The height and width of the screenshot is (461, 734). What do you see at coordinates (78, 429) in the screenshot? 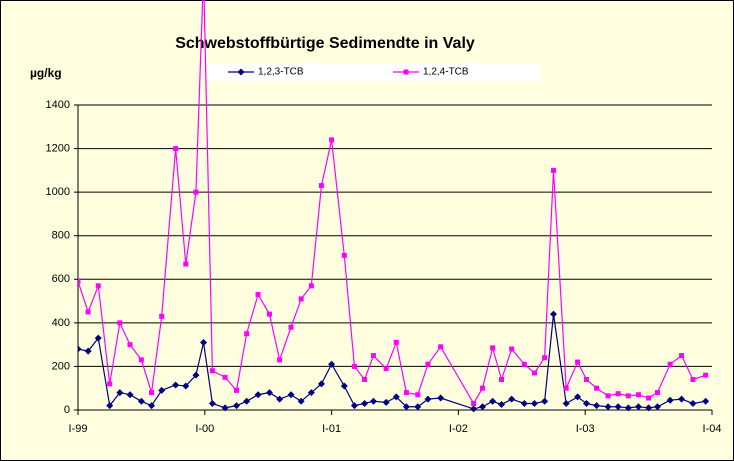
I see `x-tick-label: I-99` at bounding box center [78, 429].